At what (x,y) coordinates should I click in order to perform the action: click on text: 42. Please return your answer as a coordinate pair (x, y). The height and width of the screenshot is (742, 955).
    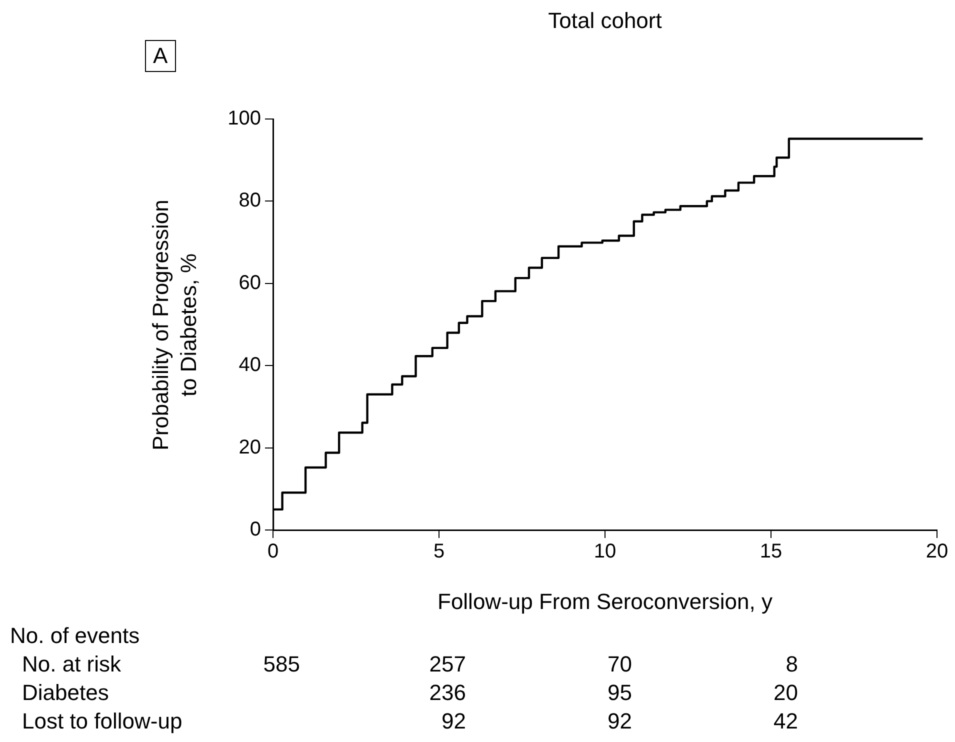
    Looking at the image, I should click on (786, 721).